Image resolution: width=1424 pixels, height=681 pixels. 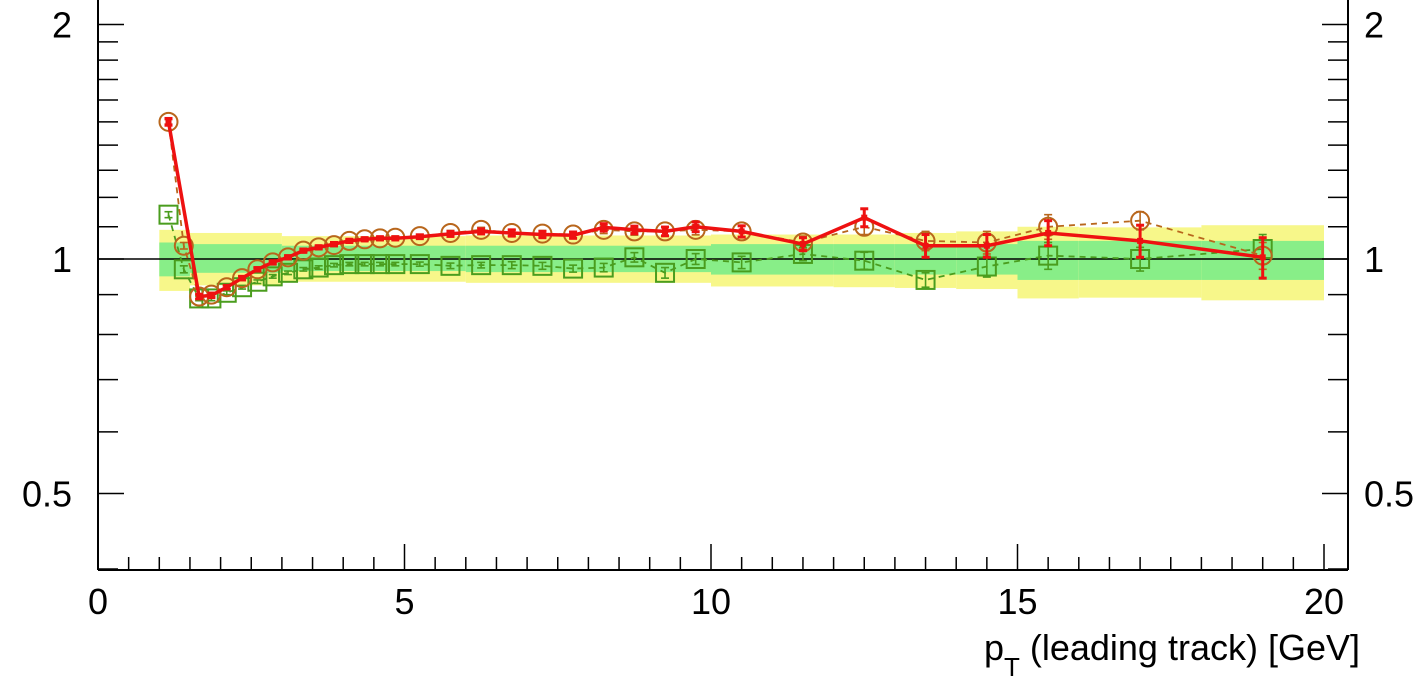 I want to click on y-right-tick-label: 2, so click(x=1374, y=24).